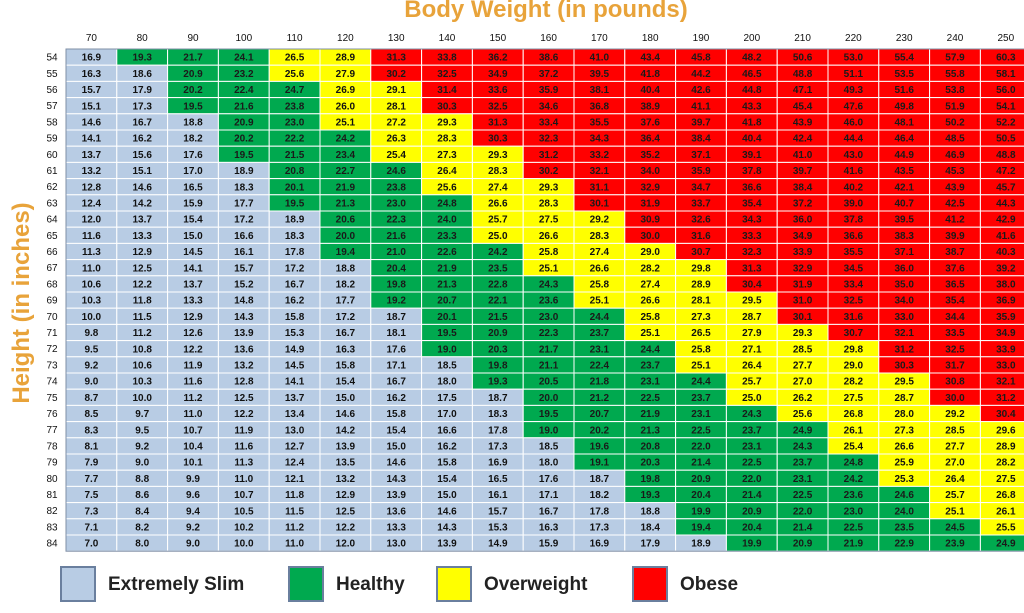  What do you see at coordinates (142, 528) in the screenshot?
I see `bmi-value: 8.2` at bounding box center [142, 528].